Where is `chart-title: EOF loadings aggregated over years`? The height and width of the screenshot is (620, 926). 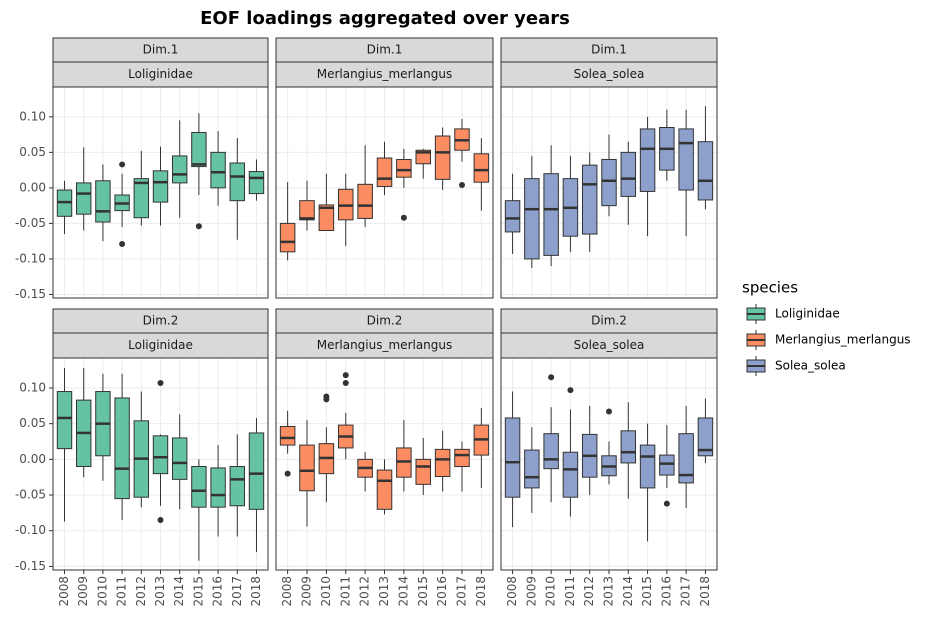 chart-title: EOF loadings aggregated over years is located at coordinates (385, 18).